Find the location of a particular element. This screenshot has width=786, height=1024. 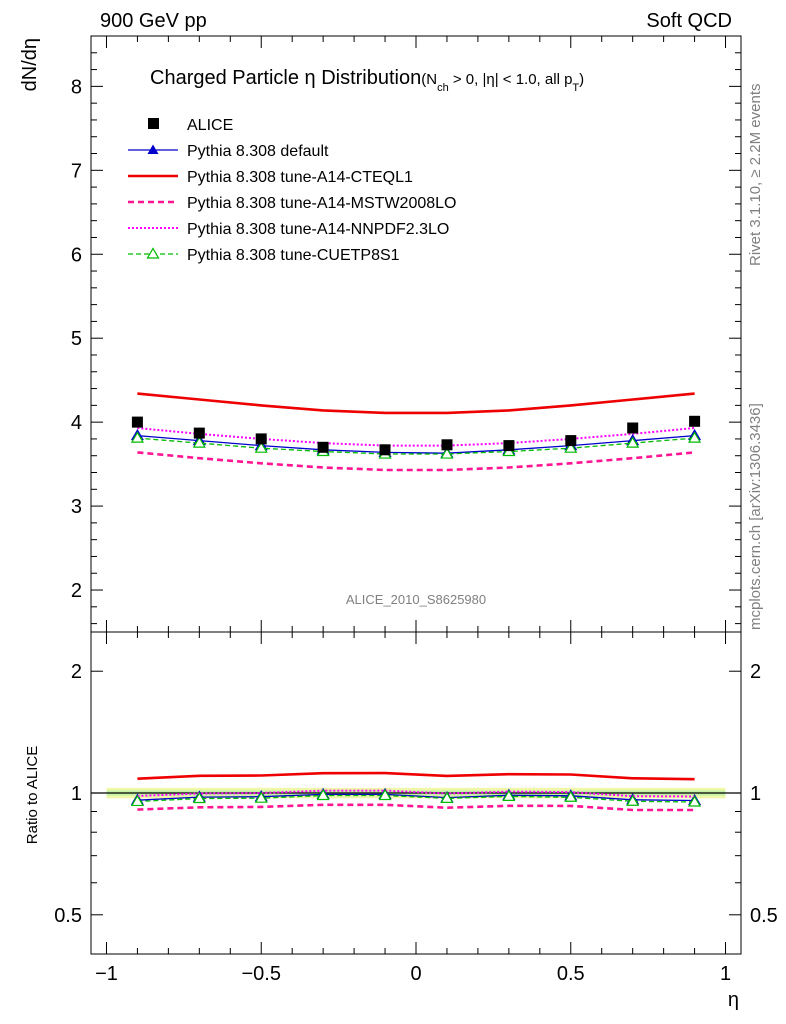

ratio-pythia-8-308-default-line is located at coordinates (416, 797).